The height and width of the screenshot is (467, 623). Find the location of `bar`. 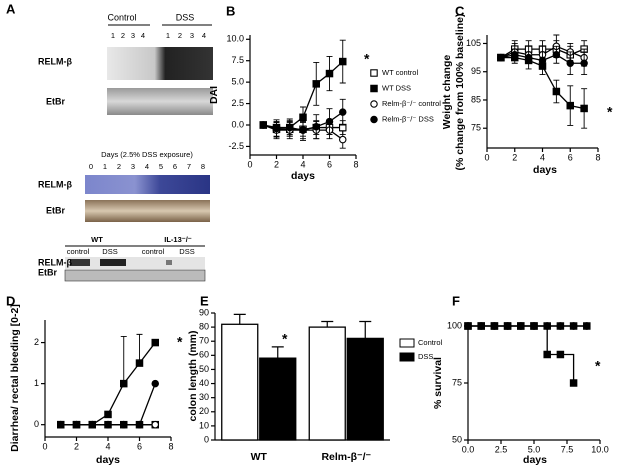

bar is located at coordinates (327, 383).